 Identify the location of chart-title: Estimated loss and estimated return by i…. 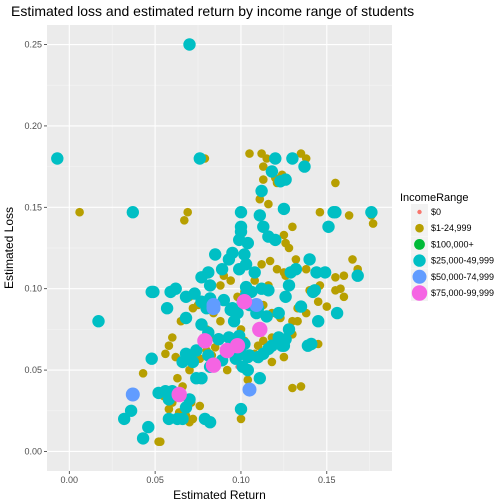
(212, 11).